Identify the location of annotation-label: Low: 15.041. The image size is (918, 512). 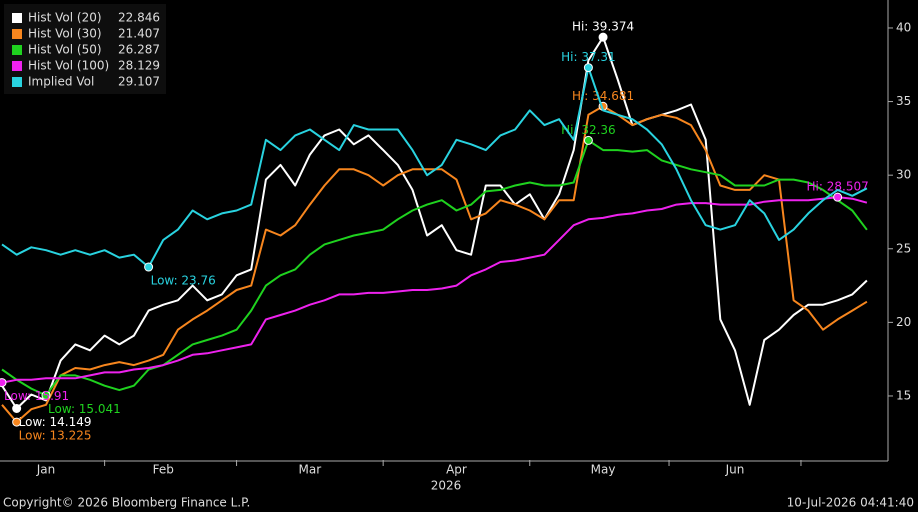
(84, 409).